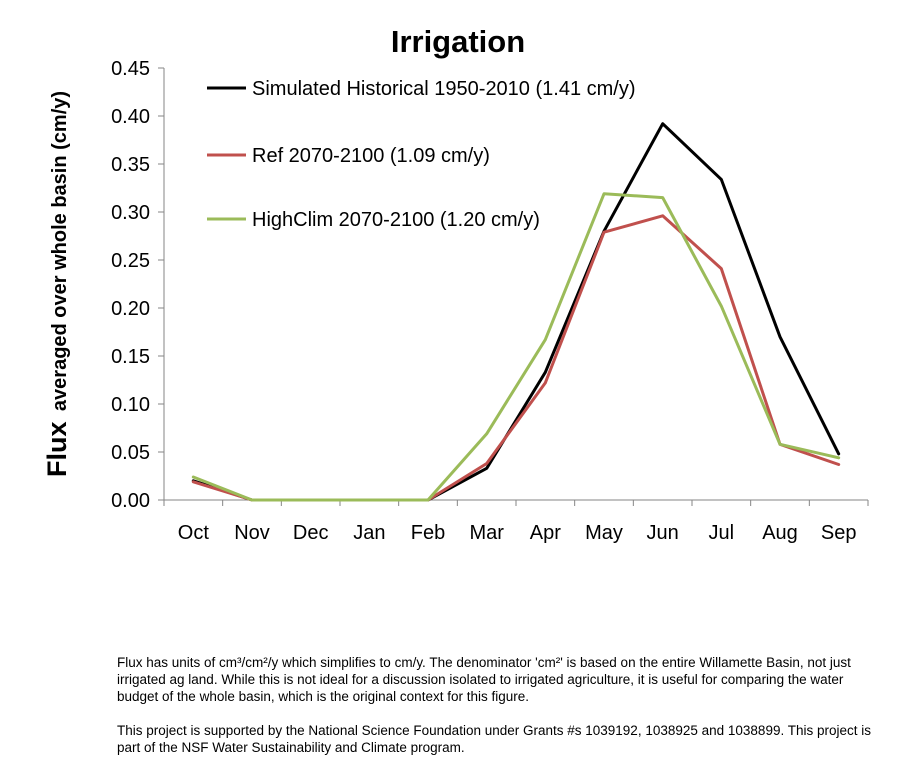 This screenshot has width=916, height=771. What do you see at coordinates (722, 533) in the screenshot?
I see `x-tick-label: Jul` at bounding box center [722, 533].